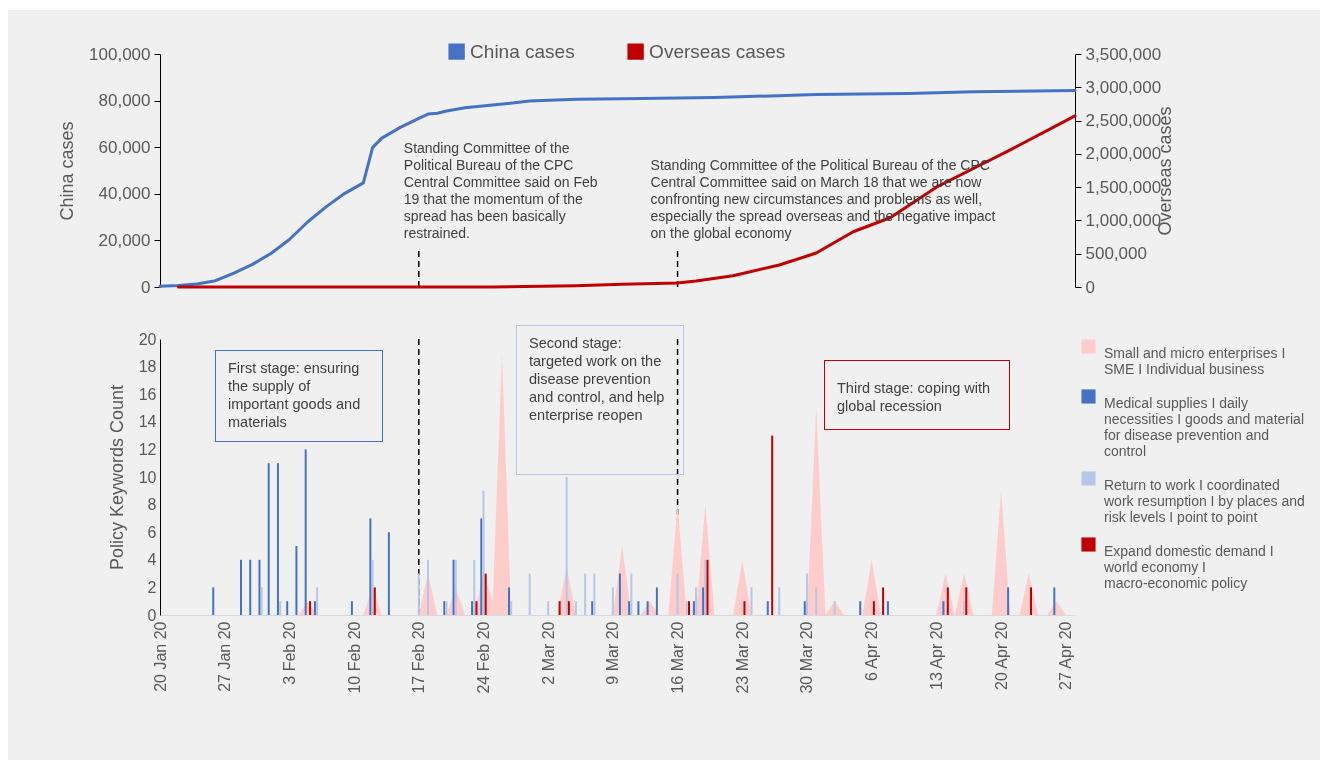 Image resolution: width=1327 pixels, height=769 pixels. Describe the element at coordinates (116, 477) in the screenshot. I see `y-axis-title: Policy Keywords Count` at that location.